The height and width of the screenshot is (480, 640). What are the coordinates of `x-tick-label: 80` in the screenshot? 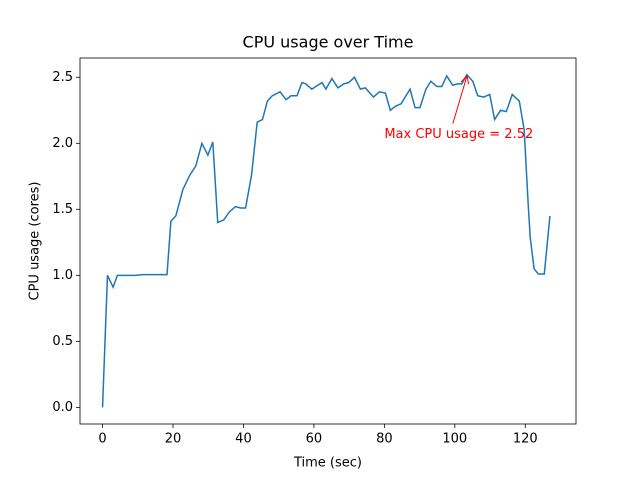 It's located at (384, 439).